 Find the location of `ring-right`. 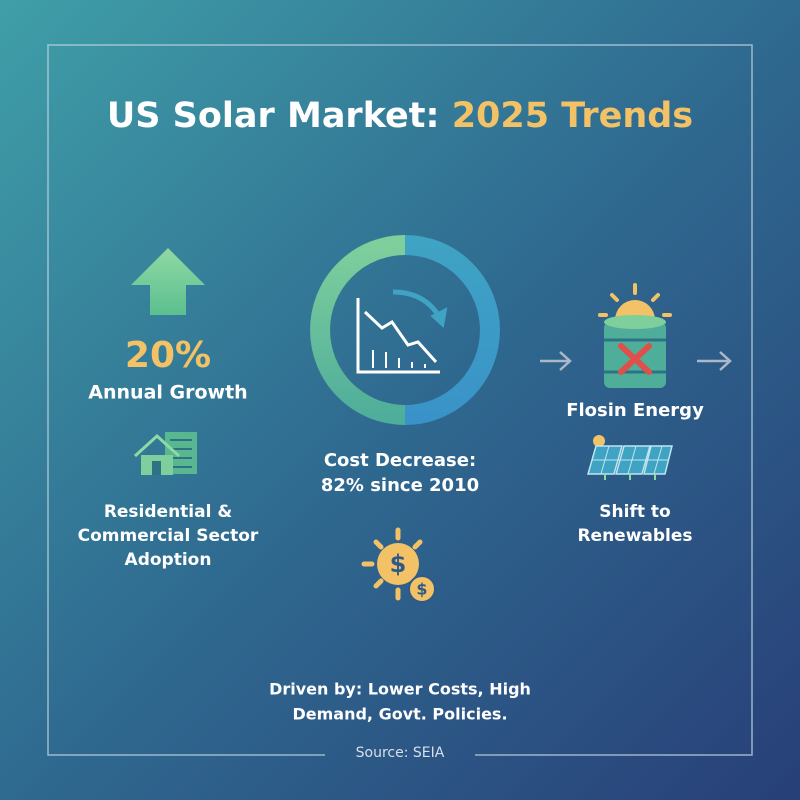

ring-right is located at coordinates (452, 330).